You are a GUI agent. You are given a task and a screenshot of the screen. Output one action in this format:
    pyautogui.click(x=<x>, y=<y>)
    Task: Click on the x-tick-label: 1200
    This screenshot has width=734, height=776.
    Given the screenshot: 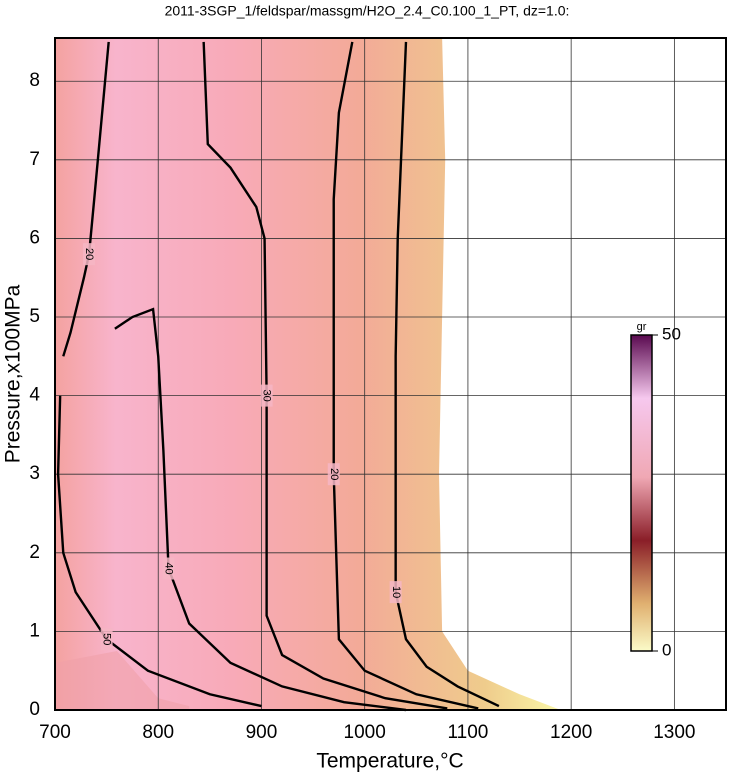 What is the action you would take?
    pyautogui.click(x=571, y=732)
    